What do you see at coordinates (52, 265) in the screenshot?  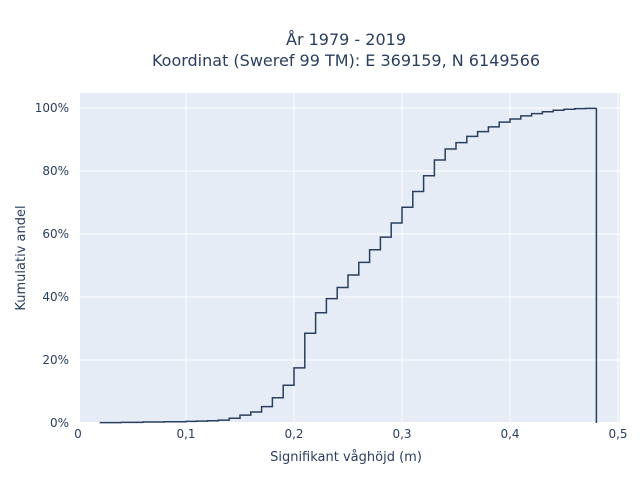 I see `y-axis-ticks: 0% 20% 40% 60% 80% 100%` at bounding box center [52, 265].